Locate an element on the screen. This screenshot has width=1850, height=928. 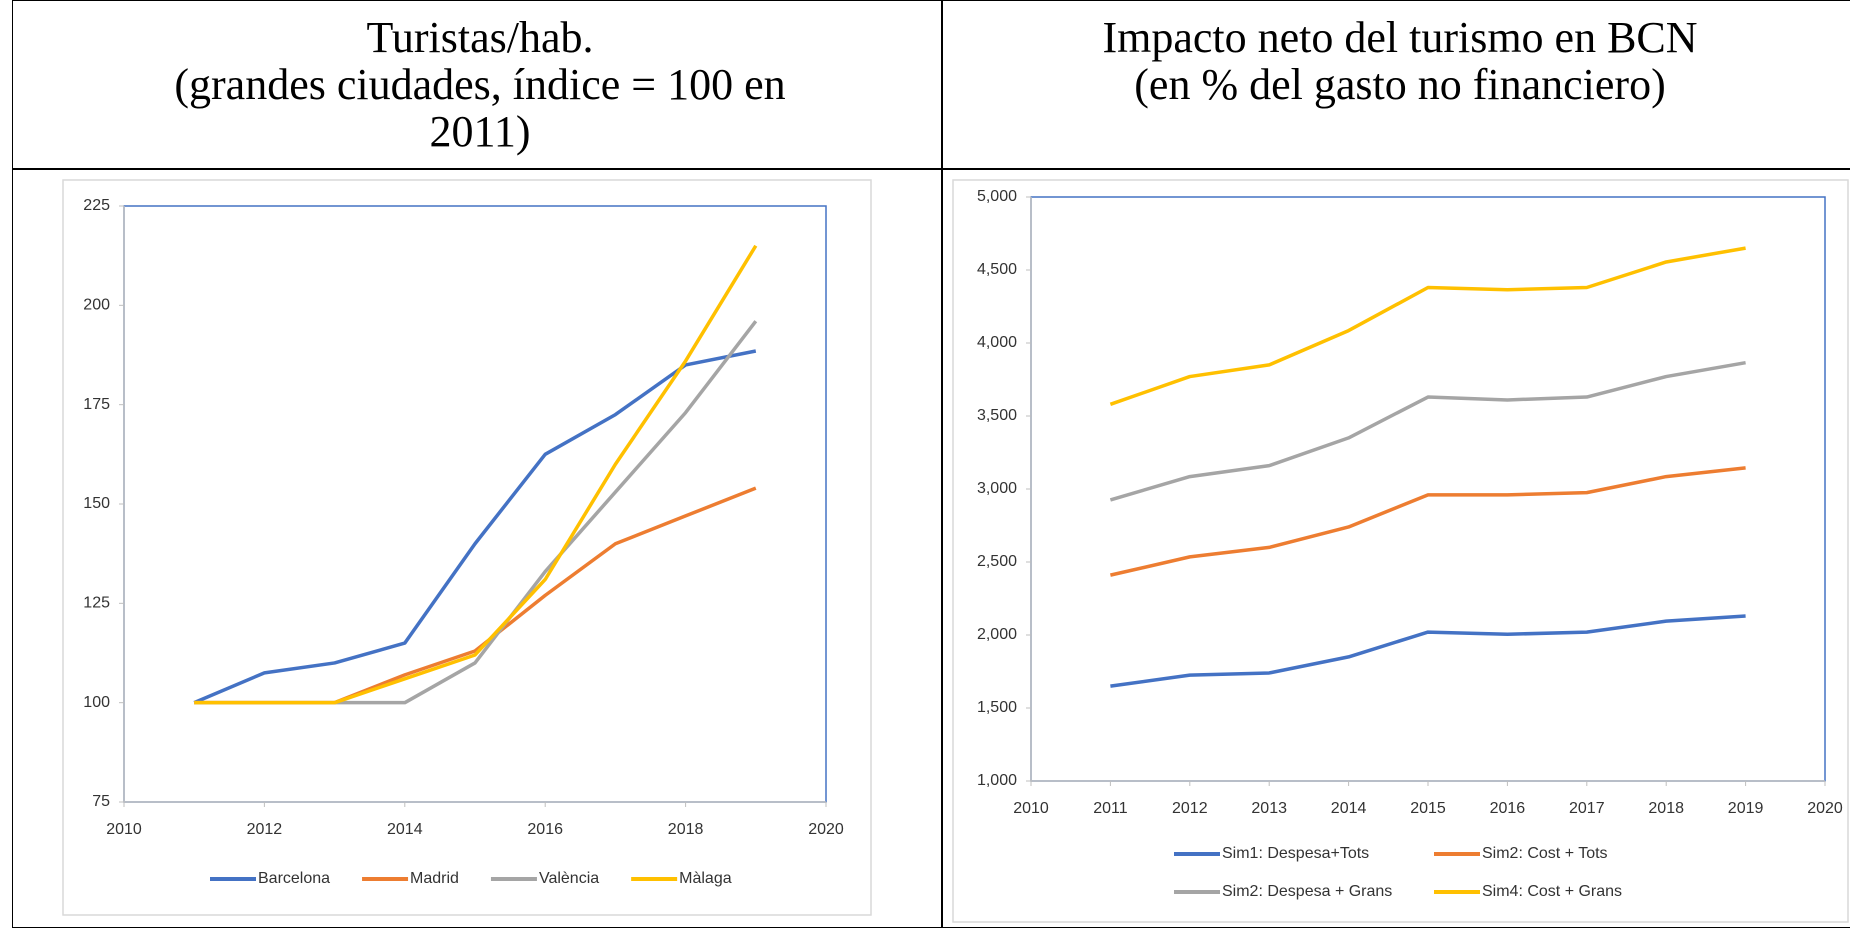
y-tick-label: 3,500 is located at coordinates (997, 415).